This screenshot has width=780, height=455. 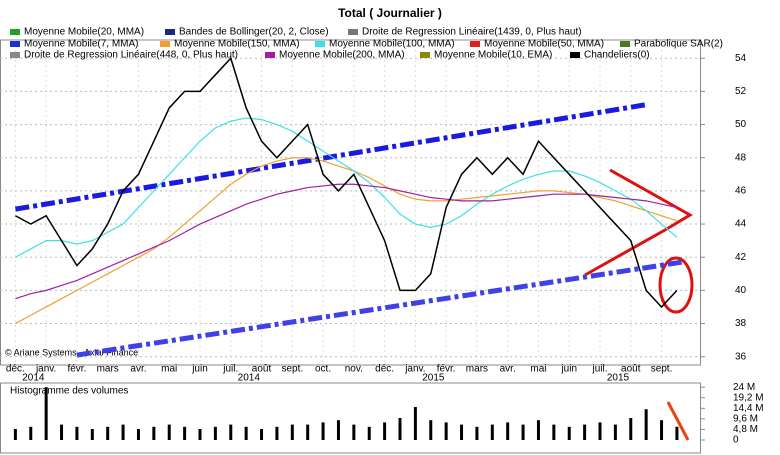 I want to click on volume-title: Histogramme des volumes, so click(x=69, y=391).